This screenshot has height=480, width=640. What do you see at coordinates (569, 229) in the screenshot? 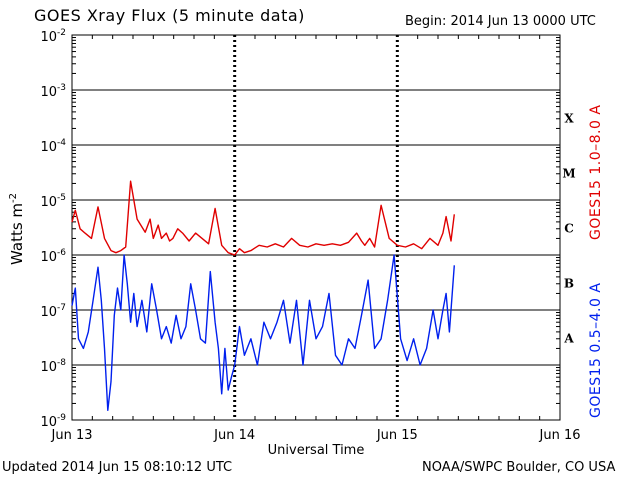
I see `flare-class-C: C` at bounding box center [569, 229].